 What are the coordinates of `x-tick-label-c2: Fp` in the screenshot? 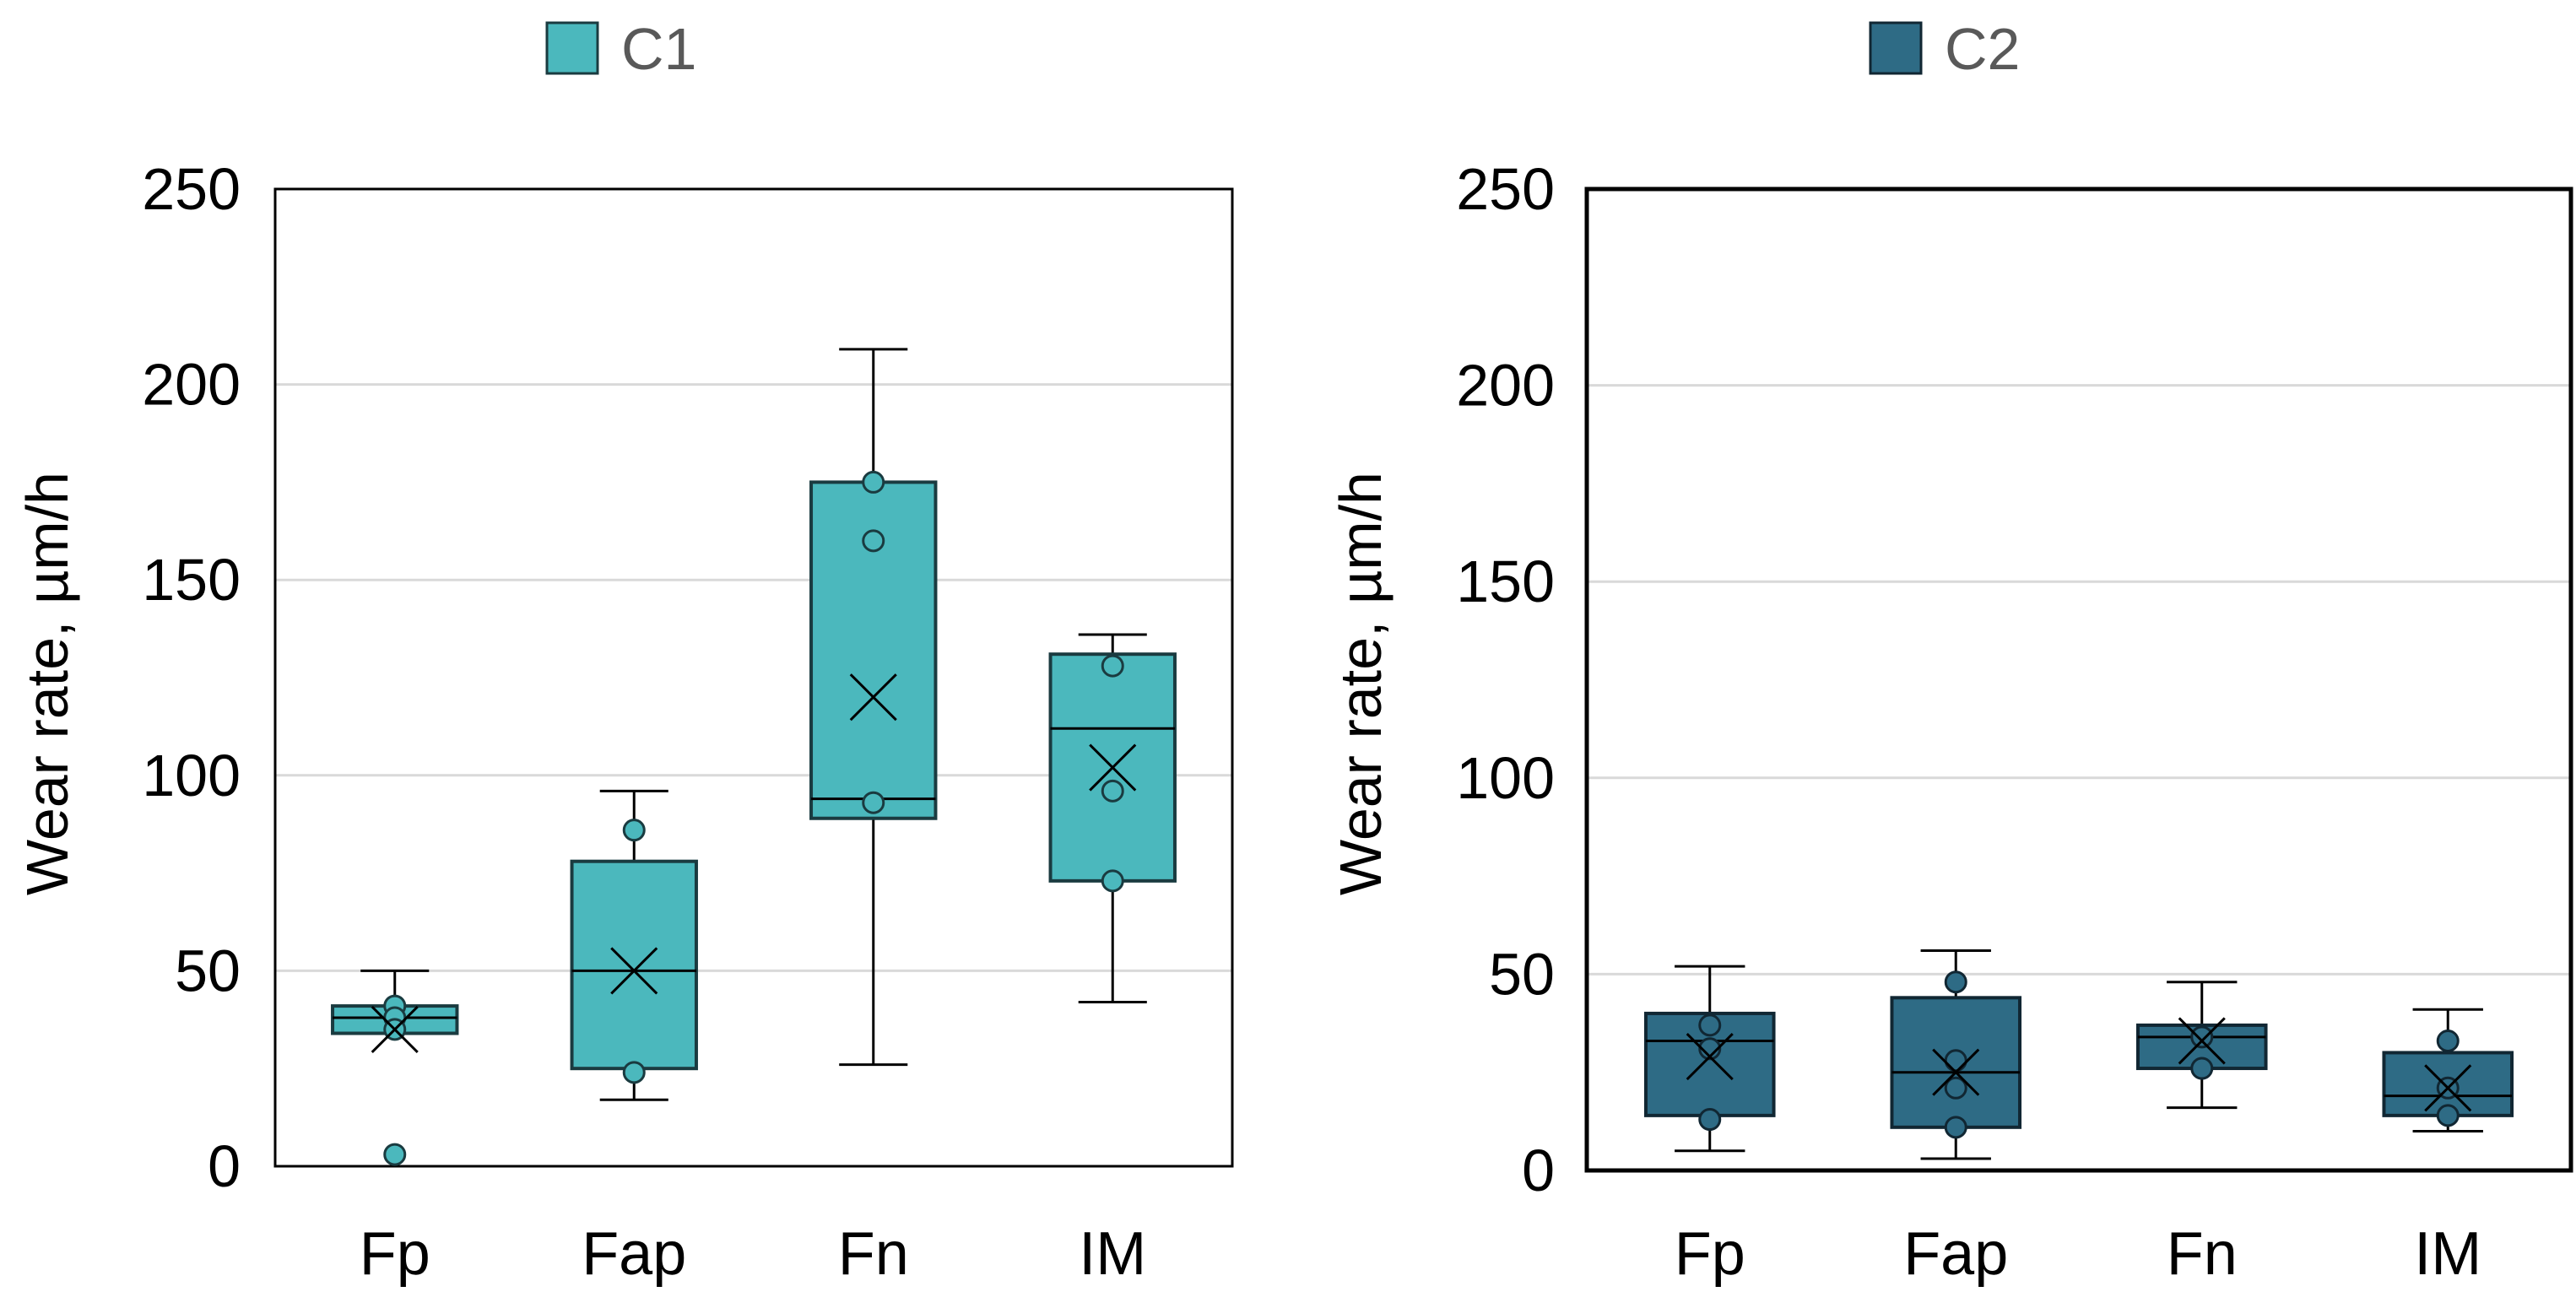 It's located at (1710, 1254).